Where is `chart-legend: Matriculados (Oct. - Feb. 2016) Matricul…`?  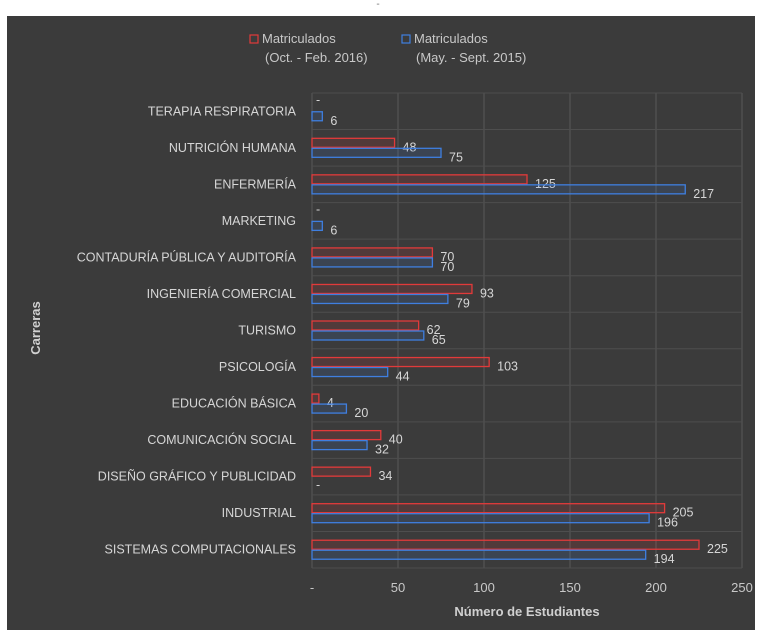
chart-legend: Matriculados (Oct. - Feb. 2016) Matricul… is located at coordinates (387, 48).